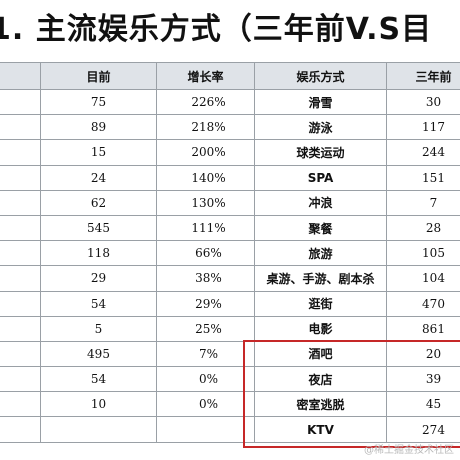 Image resolution: width=460 pixels, height=460 pixels. What do you see at coordinates (423, 202) in the screenshot?
I see `cell-before: 7` at bounding box center [423, 202].